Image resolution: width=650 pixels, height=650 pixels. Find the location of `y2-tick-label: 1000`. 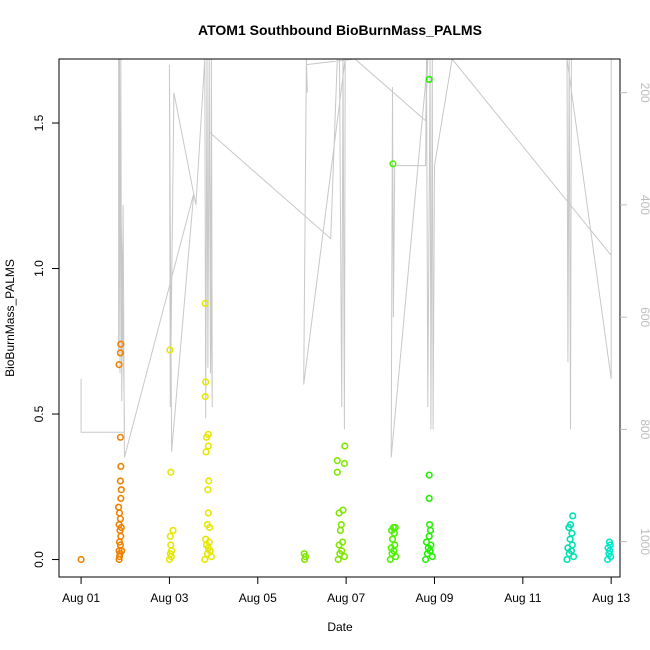

y2-tick-label: 1000 is located at coordinates (644, 541).